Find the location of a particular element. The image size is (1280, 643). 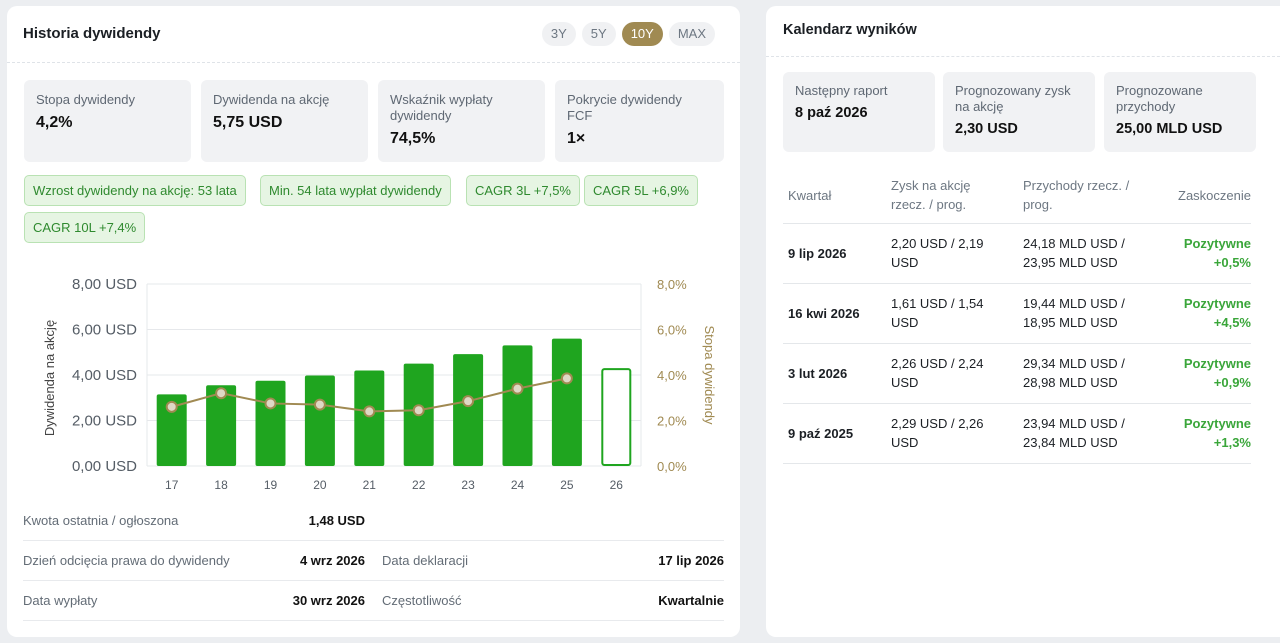

bar-projected is located at coordinates (616, 417).